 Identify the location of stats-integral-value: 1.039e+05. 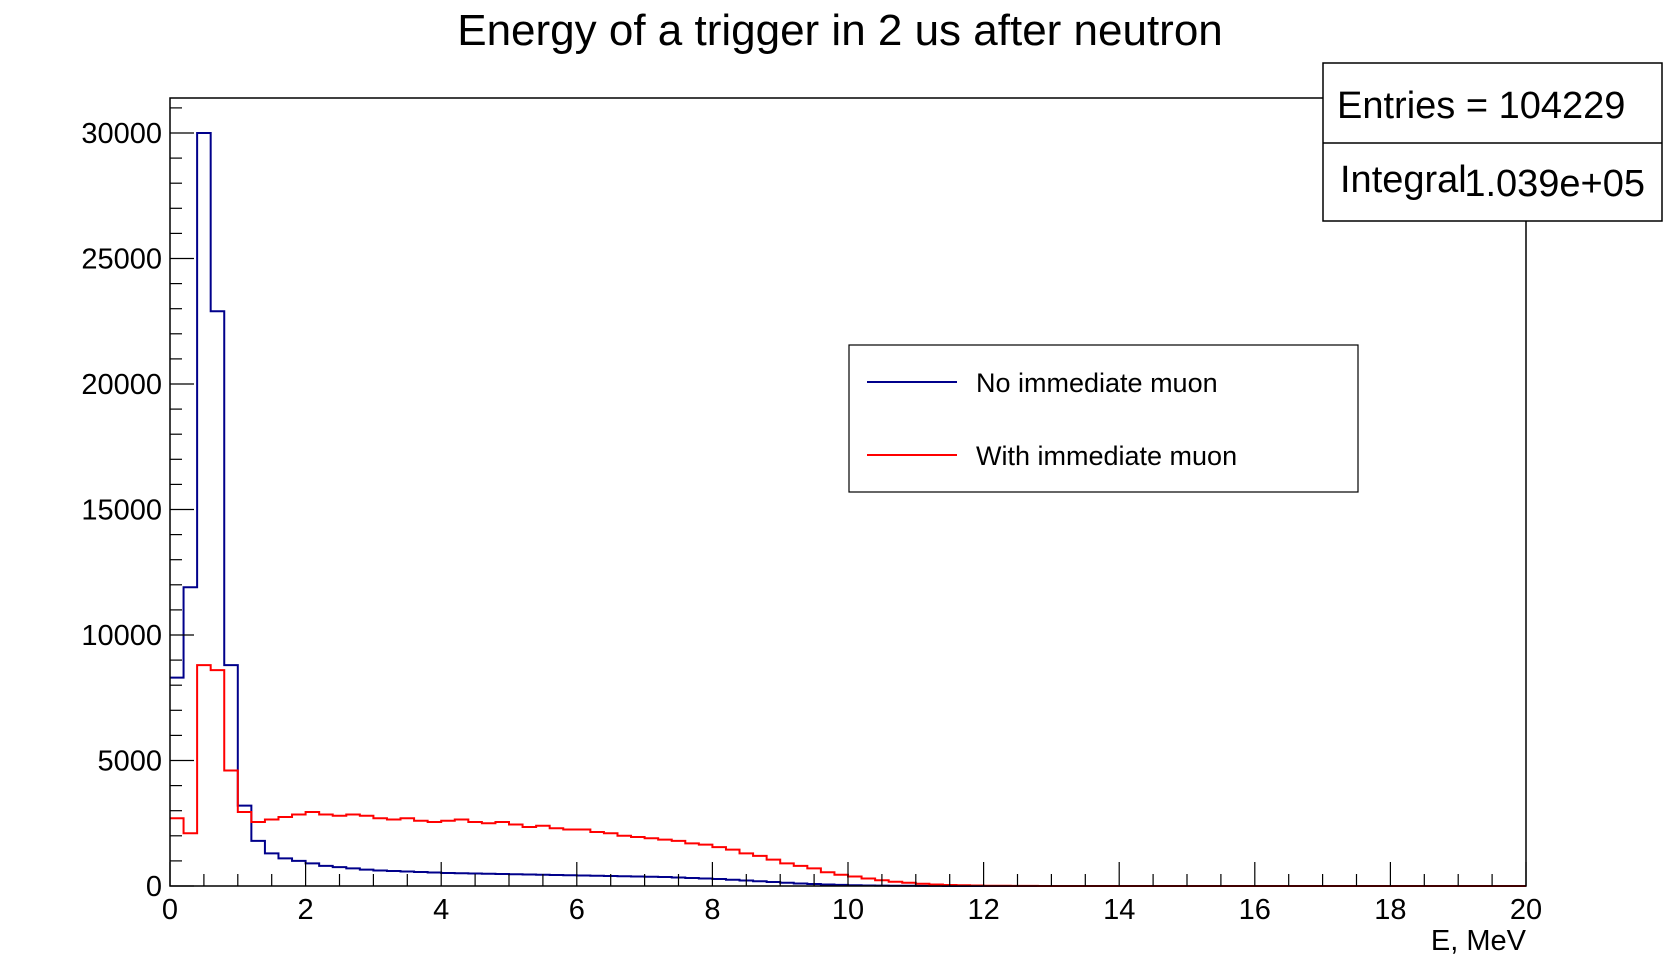
(1554, 184).